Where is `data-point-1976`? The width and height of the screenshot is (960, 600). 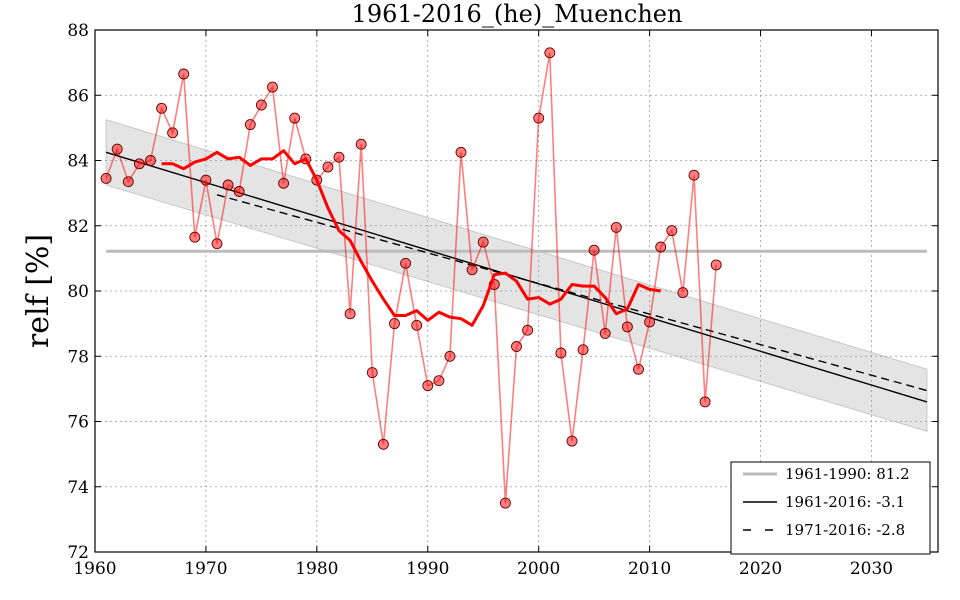
data-point-1976 is located at coordinates (272, 87).